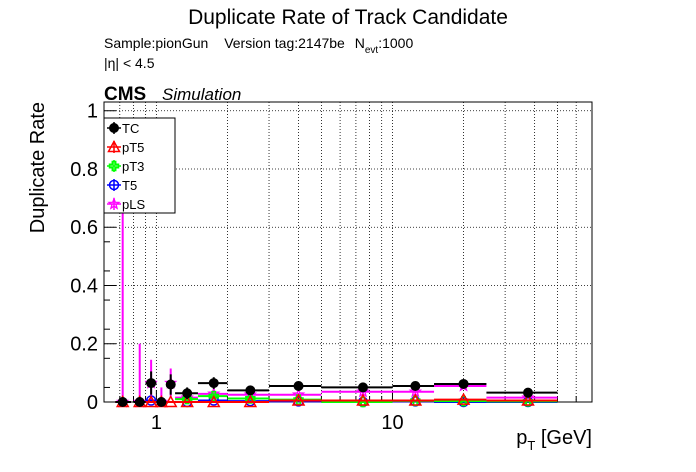 This screenshot has width=696, height=472. What do you see at coordinates (284, 43) in the screenshot?
I see `version-tag-label: Version tag:2147be` at bounding box center [284, 43].